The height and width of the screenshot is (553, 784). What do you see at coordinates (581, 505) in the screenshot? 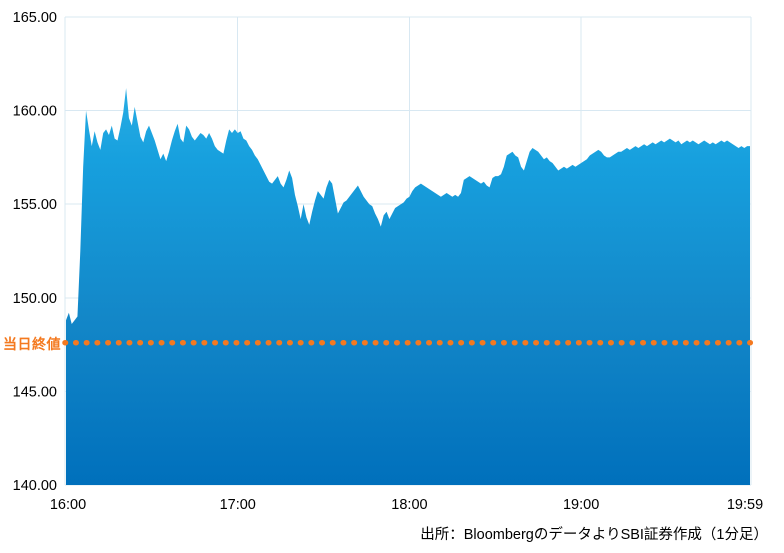
I see `x-axis-label: 19:00` at bounding box center [581, 505].